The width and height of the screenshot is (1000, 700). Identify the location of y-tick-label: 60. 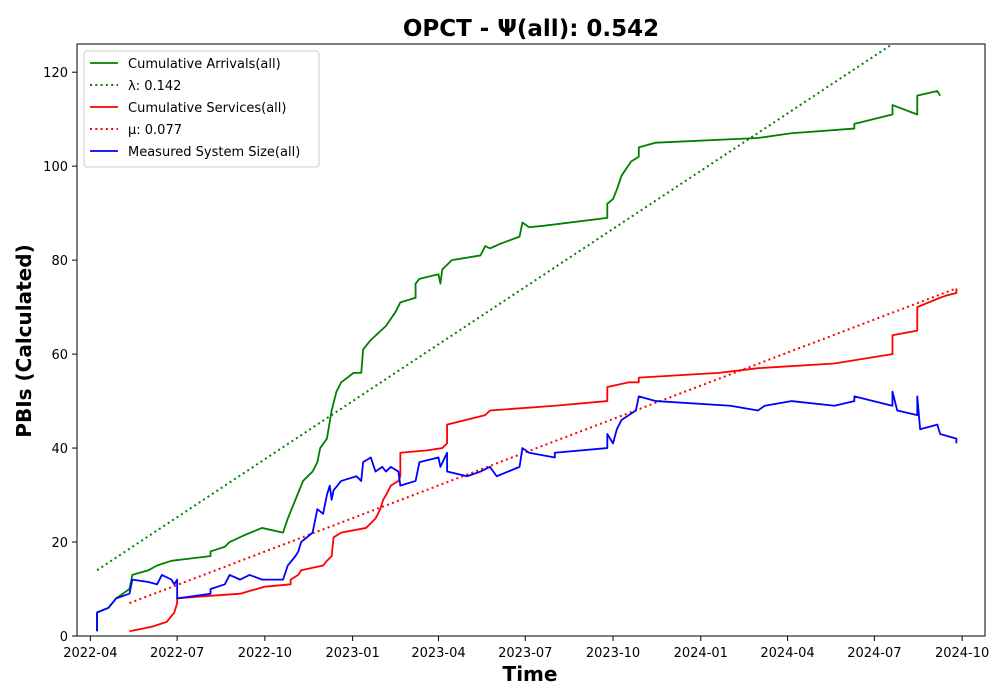
(59, 355).